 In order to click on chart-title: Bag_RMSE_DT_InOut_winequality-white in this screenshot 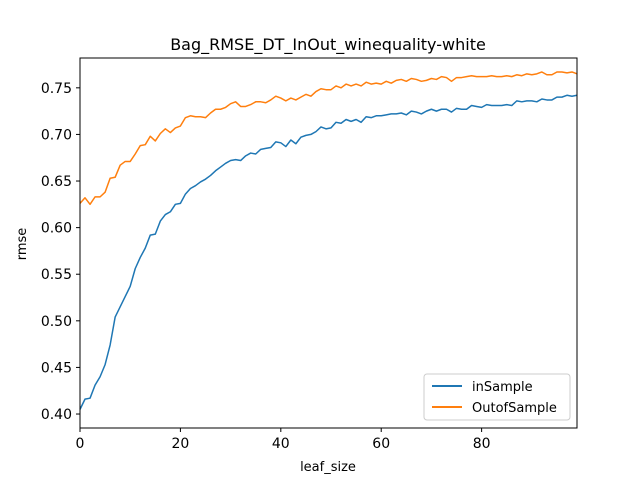, I will do `click(328, 45)`.